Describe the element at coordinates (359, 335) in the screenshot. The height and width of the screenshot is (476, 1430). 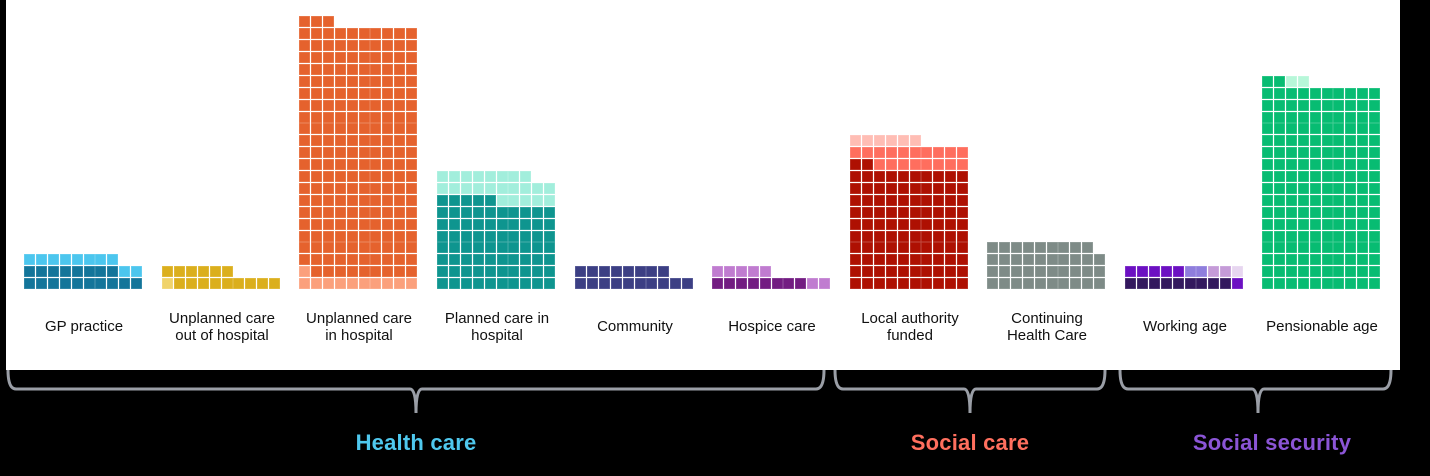
I see `category-label-line: in hospital` at that location.